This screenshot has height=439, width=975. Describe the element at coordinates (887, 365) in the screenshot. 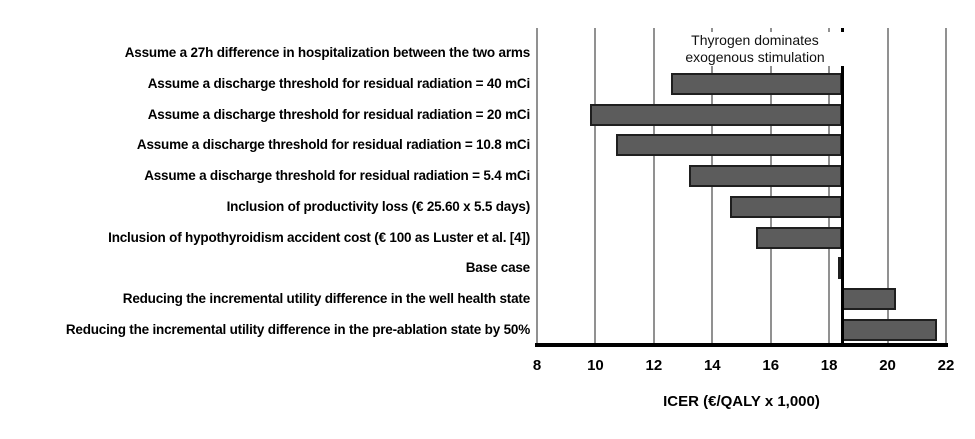

I see `x-tick-label: 20` at that location.